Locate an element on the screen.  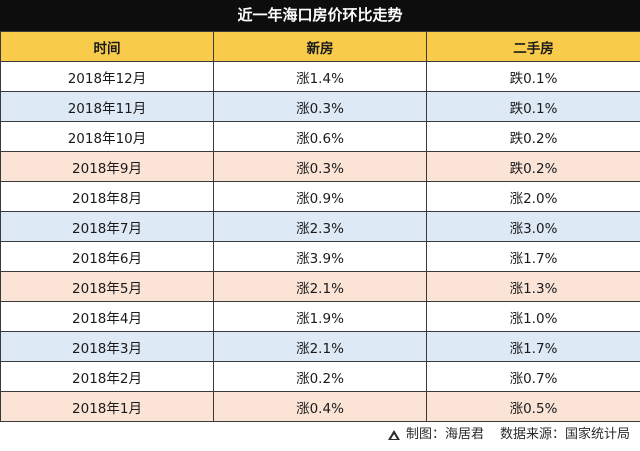
footer-credit: 制图：海居君 数据来源：国家统计局 is located at coordinates (508, 435).